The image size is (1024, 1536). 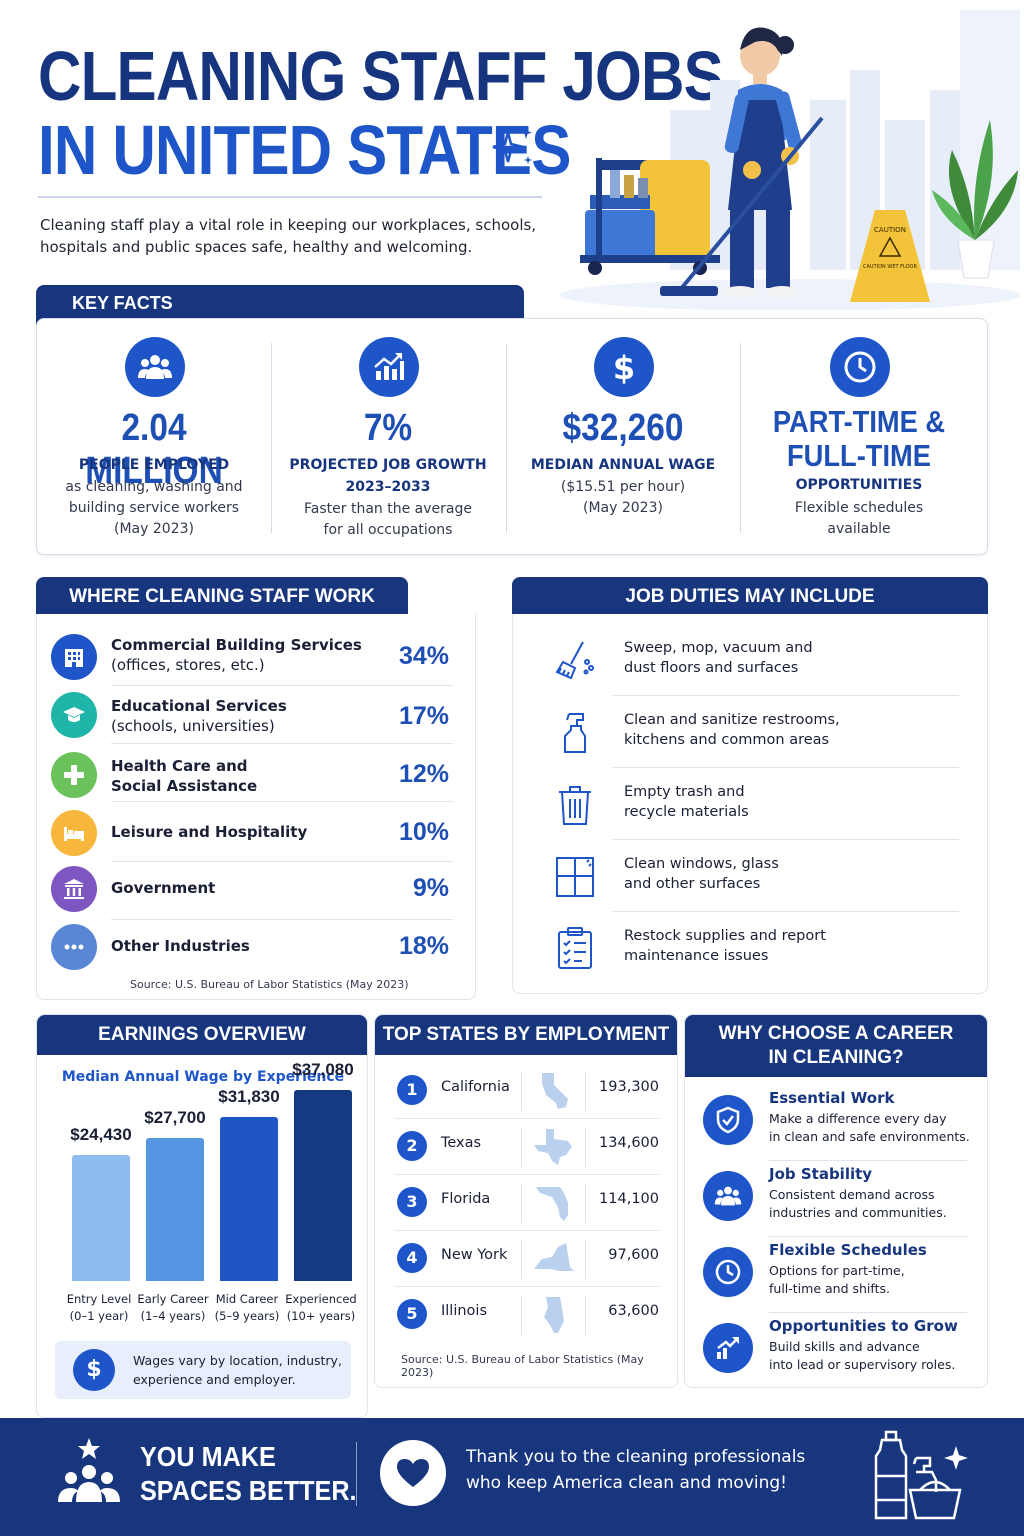 What do you see at coordinates (836, 1057) in the screenshot?
I see `why-heading-line-2: IN CLEANING?` at bounding box center [836, 1057].